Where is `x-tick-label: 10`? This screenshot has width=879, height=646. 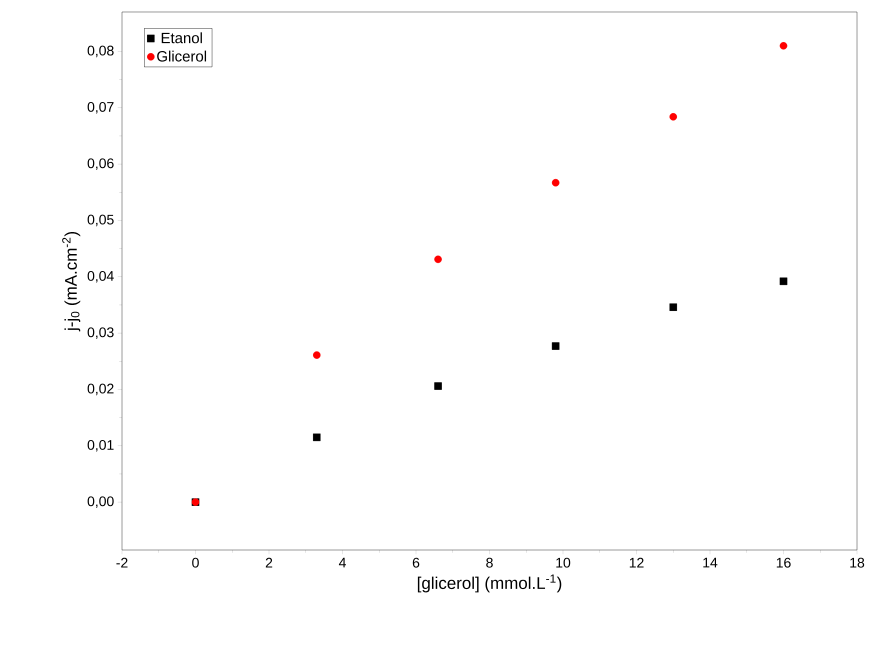
x-tick-label: 10 is located at coordinates (563, 563).